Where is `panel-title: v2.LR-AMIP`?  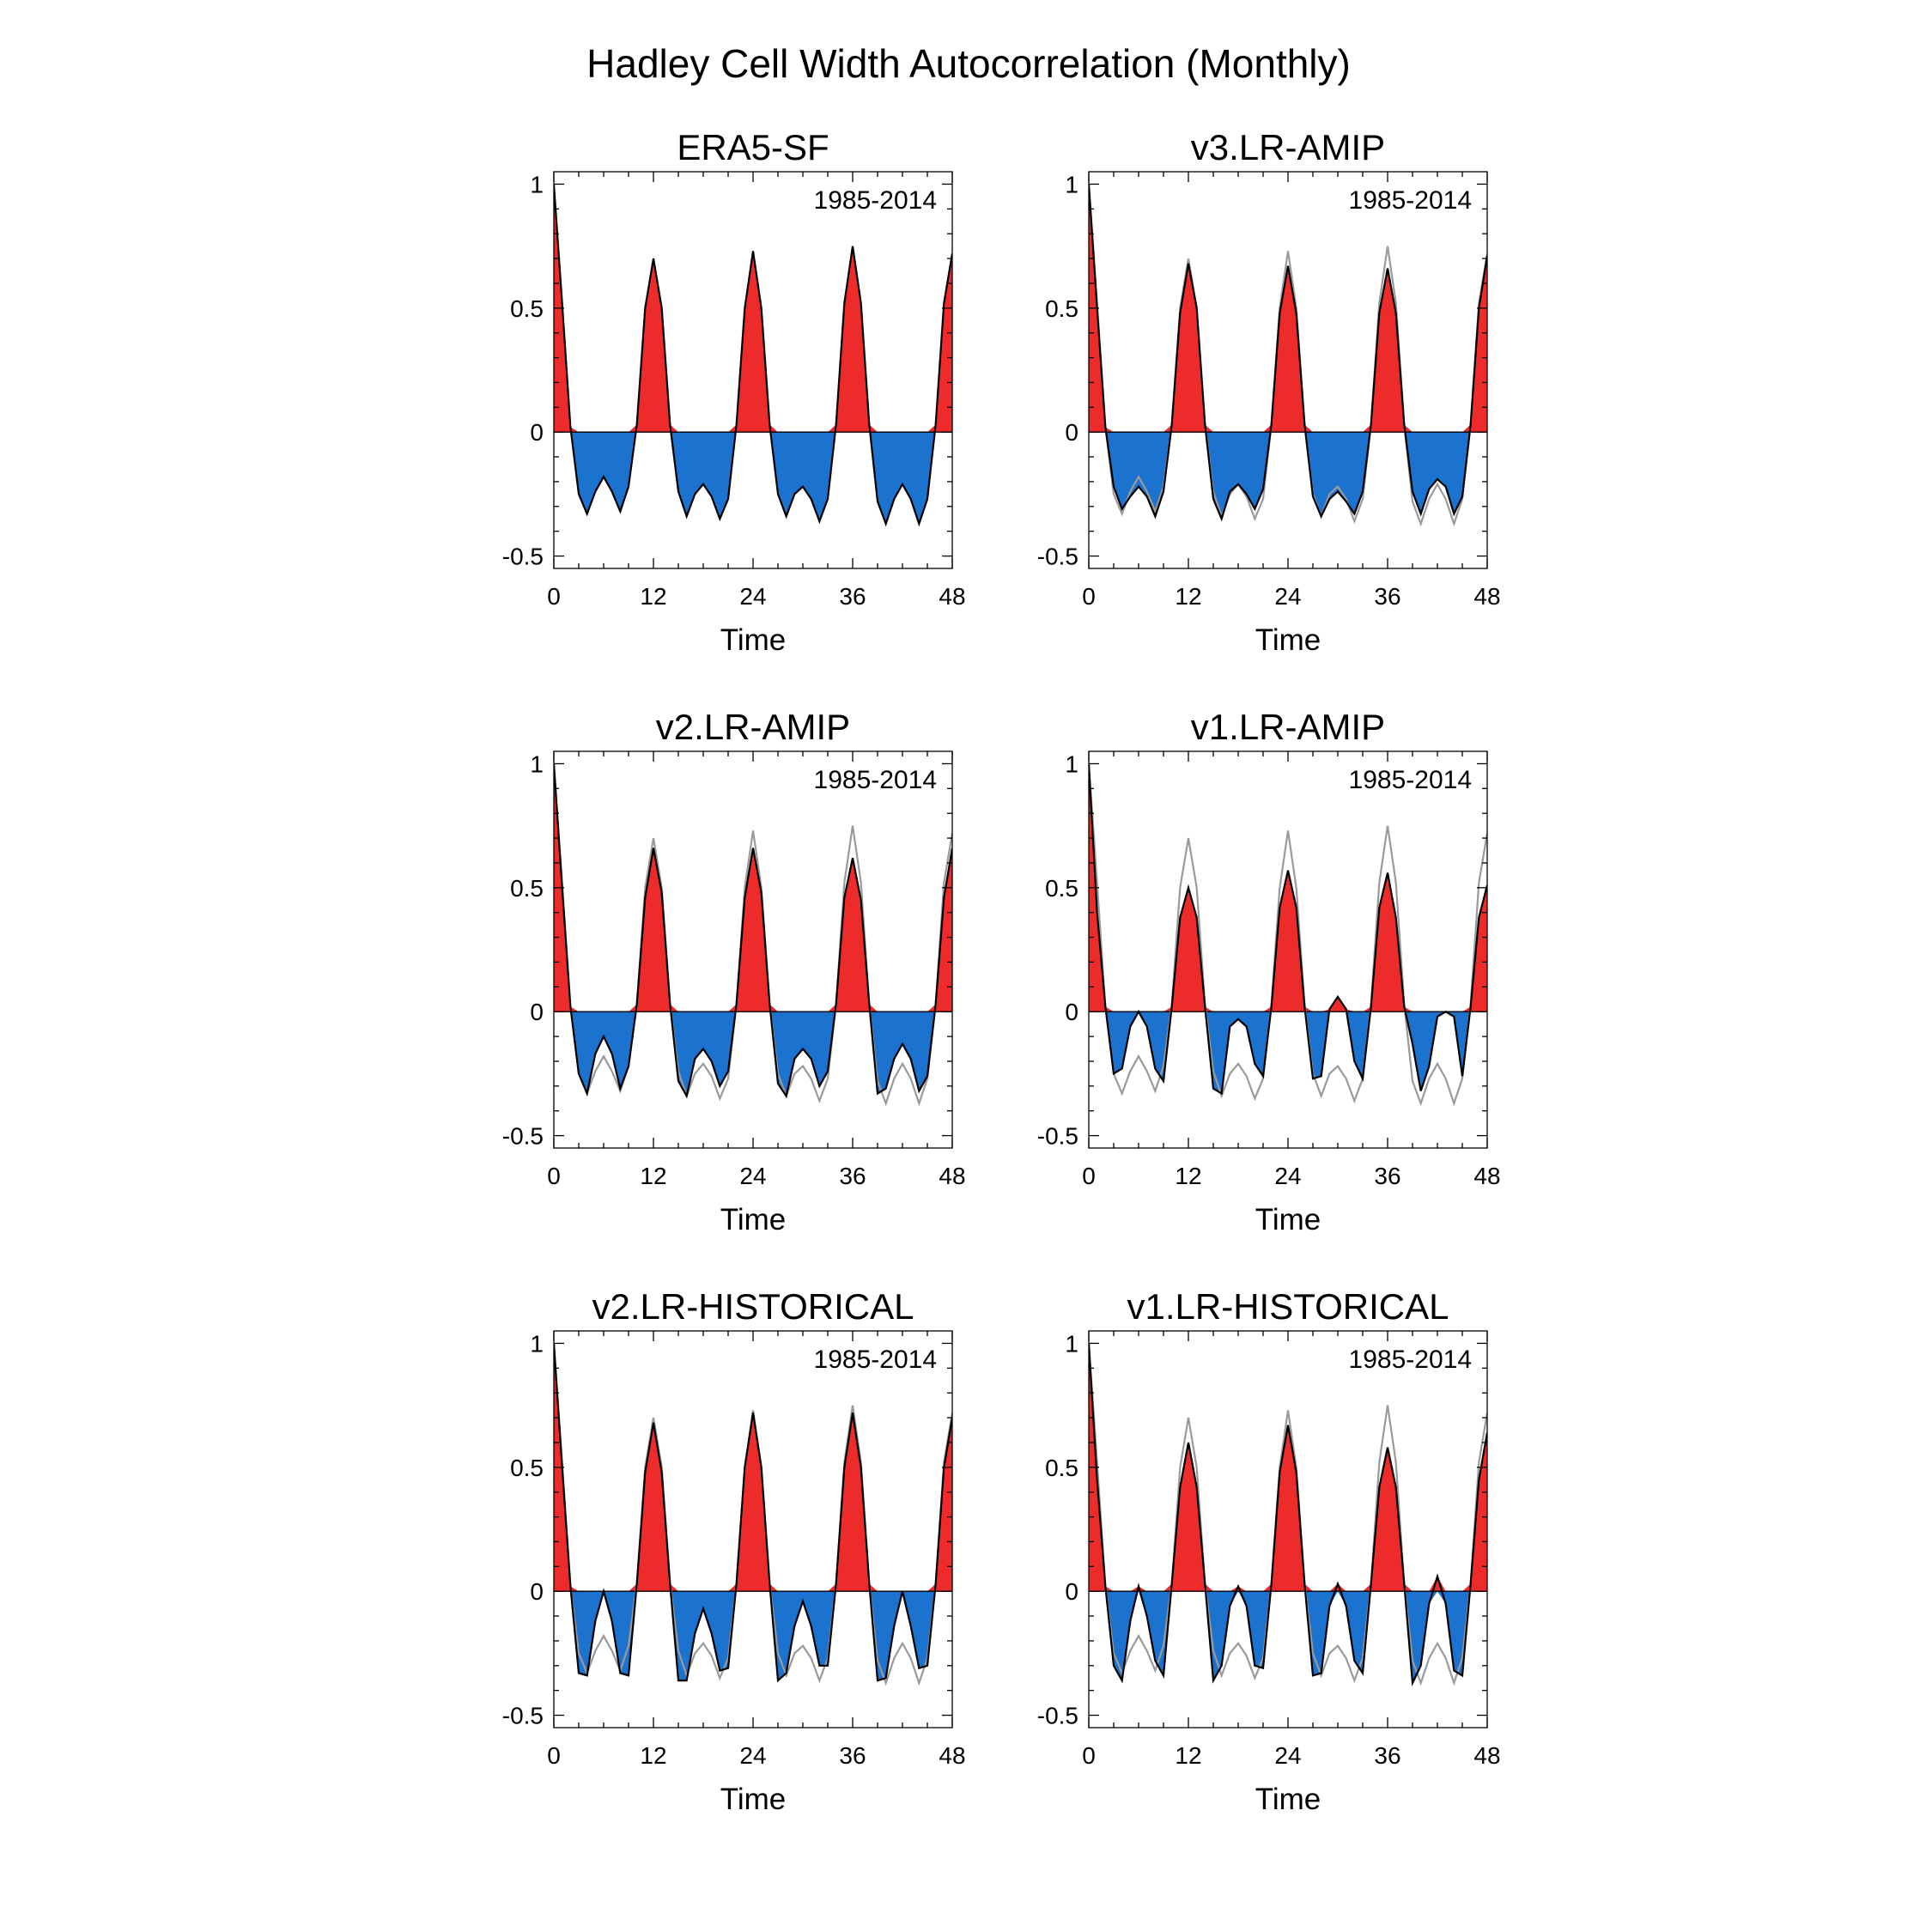 panel-title: v2.LR-AMIP is located at coordinates (753, 727).